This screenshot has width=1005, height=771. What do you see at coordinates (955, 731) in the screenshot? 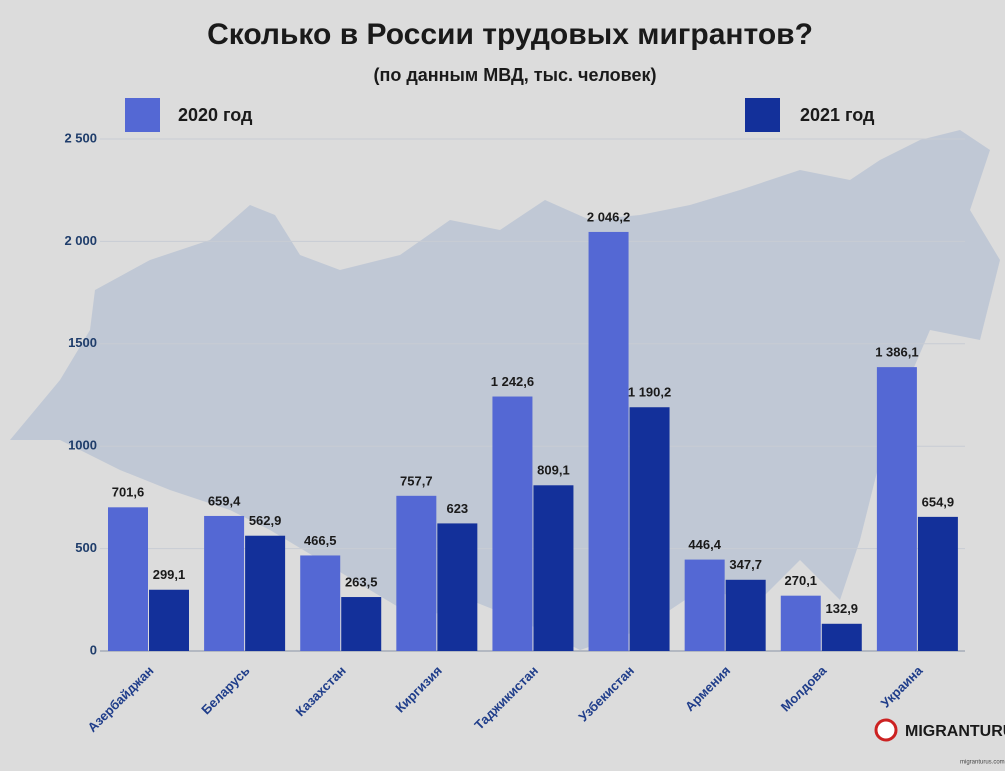
I see `brand: MIGRANTURU` at bounding box center [955, 731].